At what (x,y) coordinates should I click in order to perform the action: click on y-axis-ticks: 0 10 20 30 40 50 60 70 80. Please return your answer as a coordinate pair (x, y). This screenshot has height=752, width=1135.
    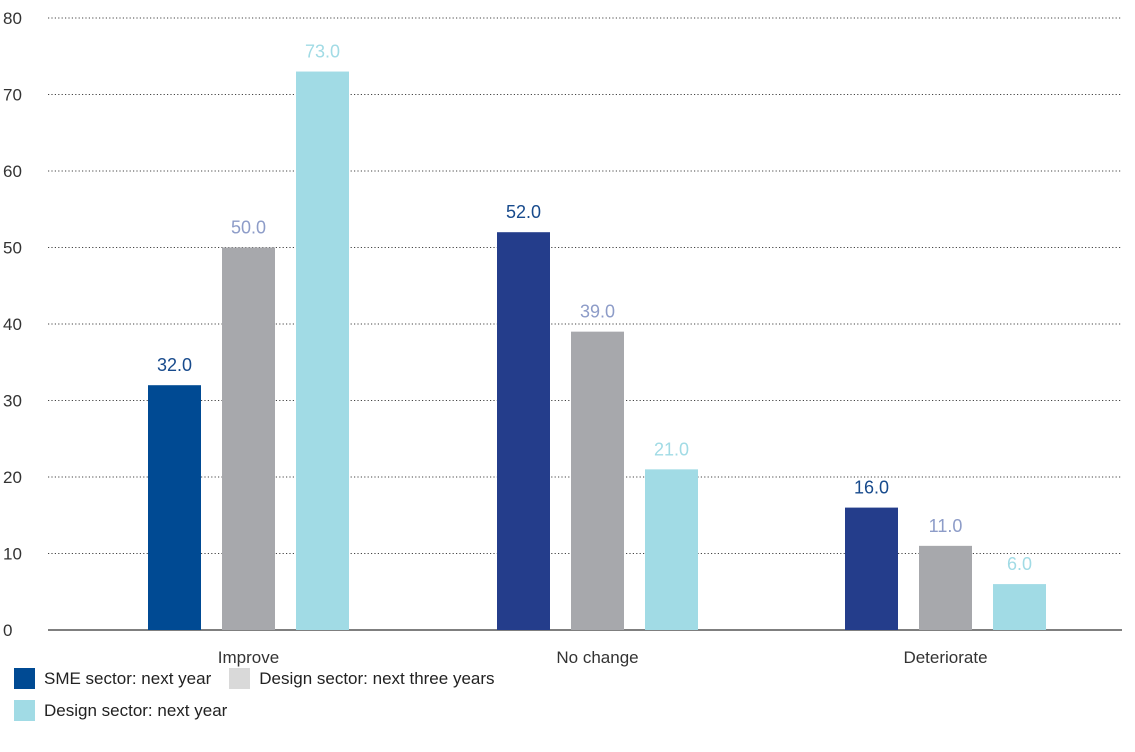
    Looking at the image, I should click on (12, 324).